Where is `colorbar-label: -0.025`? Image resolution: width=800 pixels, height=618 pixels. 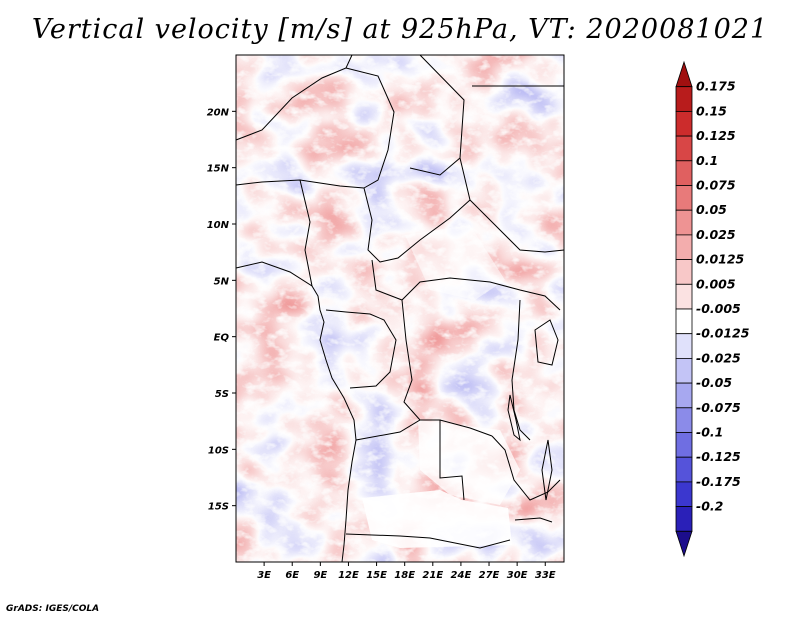 colorbar-label: -0.025 is located at coordinates (718, 357).